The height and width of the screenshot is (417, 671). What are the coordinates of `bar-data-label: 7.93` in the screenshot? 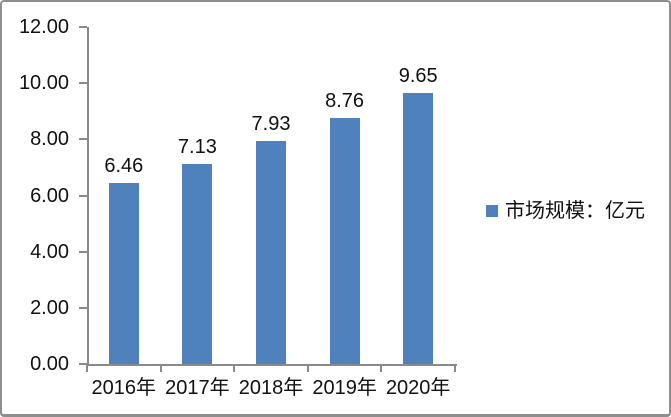 It's located at (271, 124).